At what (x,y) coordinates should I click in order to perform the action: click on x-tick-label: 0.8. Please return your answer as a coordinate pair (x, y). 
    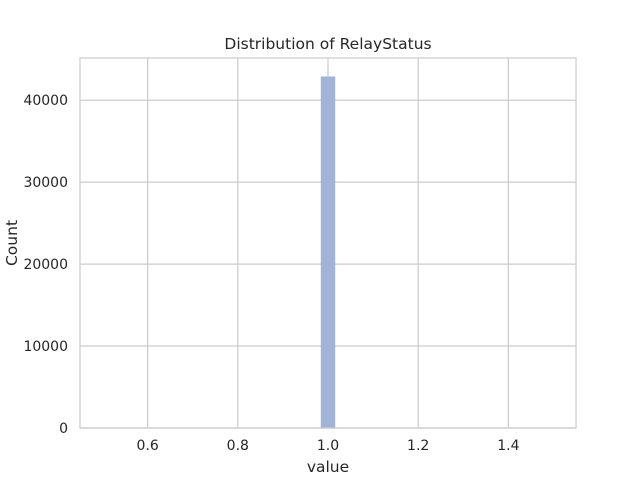
    Looking at the image, I should click on (238, 446).